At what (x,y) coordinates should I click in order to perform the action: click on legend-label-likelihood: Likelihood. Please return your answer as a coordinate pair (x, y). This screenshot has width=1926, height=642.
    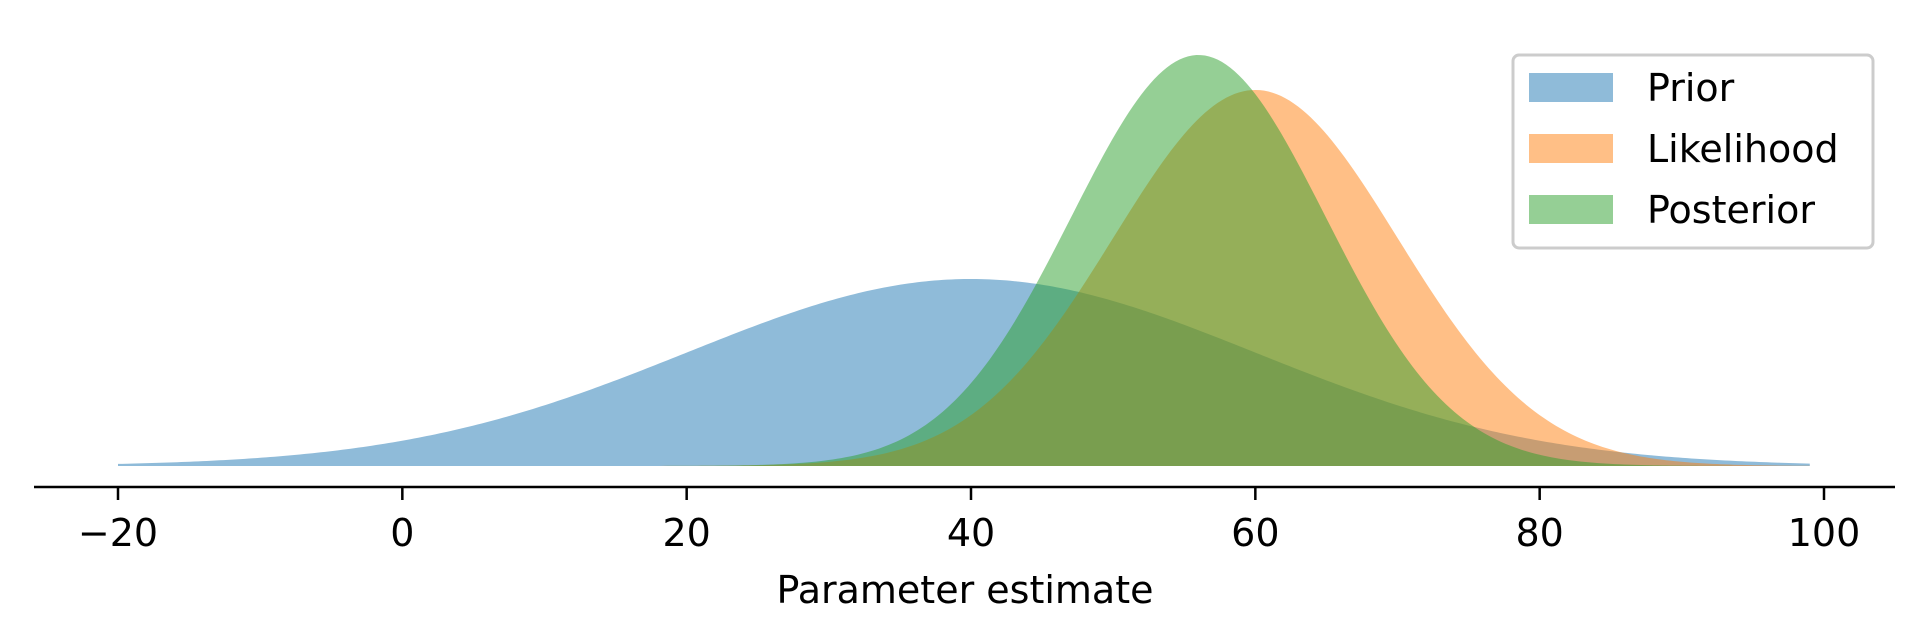
    Looking at the image, I should click on (1743, 149).